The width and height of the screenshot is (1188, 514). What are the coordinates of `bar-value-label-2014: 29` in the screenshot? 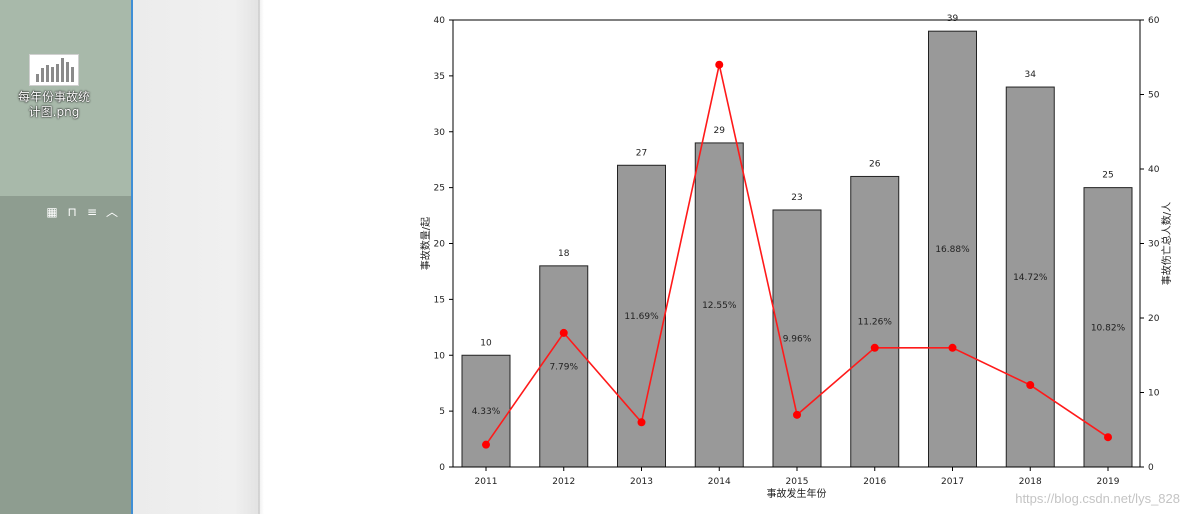 It's located at (720, 131).